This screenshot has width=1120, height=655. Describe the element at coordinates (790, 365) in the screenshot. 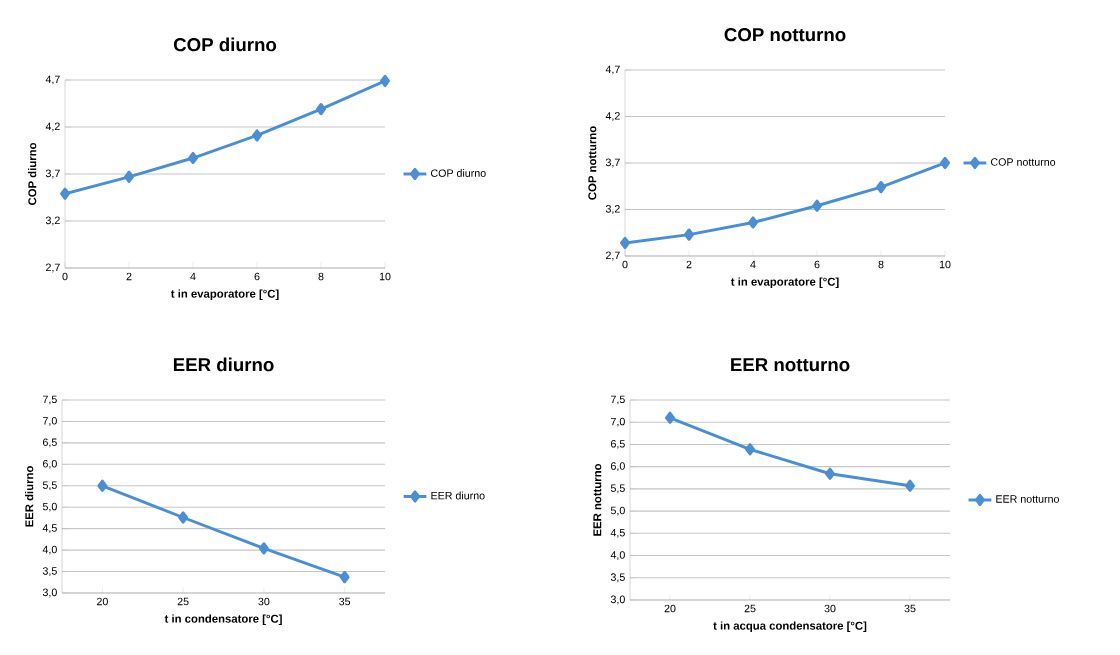

I see `chart-title: EER notturno` at that location.